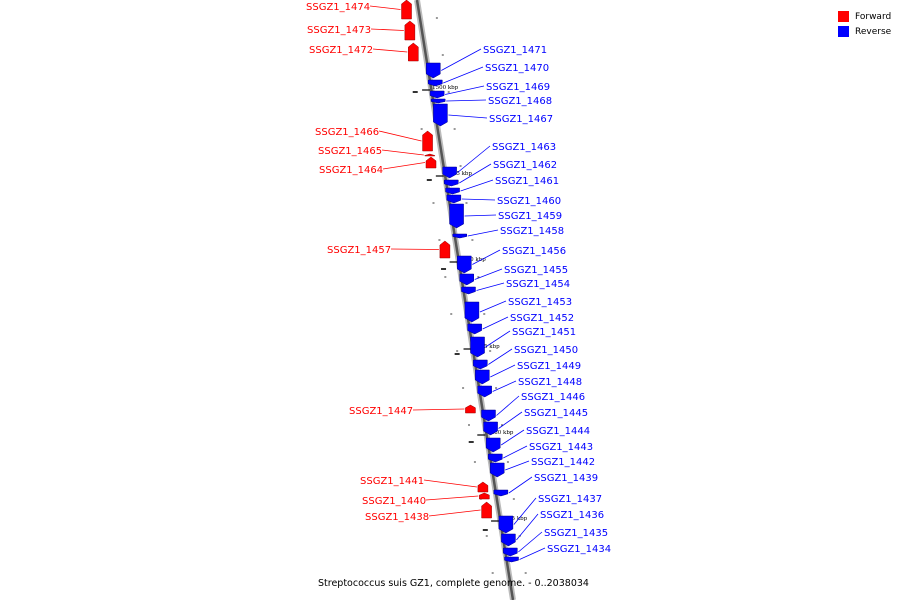  What do you see at coordinates (433, 70) in the screenshot?
I see `gene-SSGZ1_1471-arrow` at bounding box center [433, 70].